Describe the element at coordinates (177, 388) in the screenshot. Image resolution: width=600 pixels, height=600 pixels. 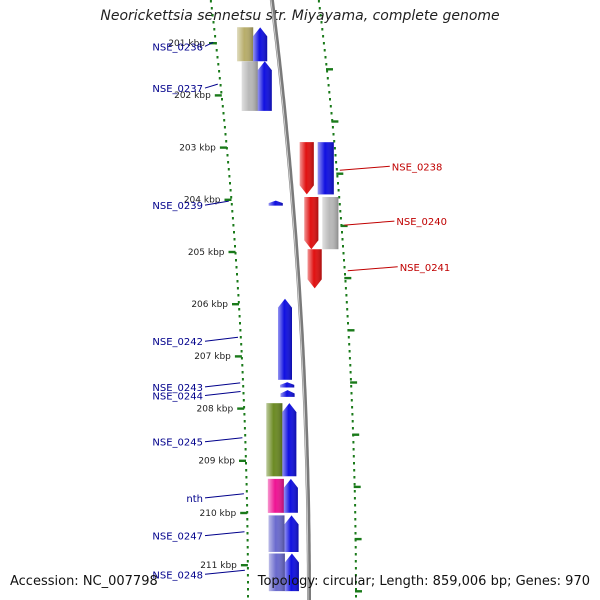
I see `gene-label: NSE_0243` at that location.